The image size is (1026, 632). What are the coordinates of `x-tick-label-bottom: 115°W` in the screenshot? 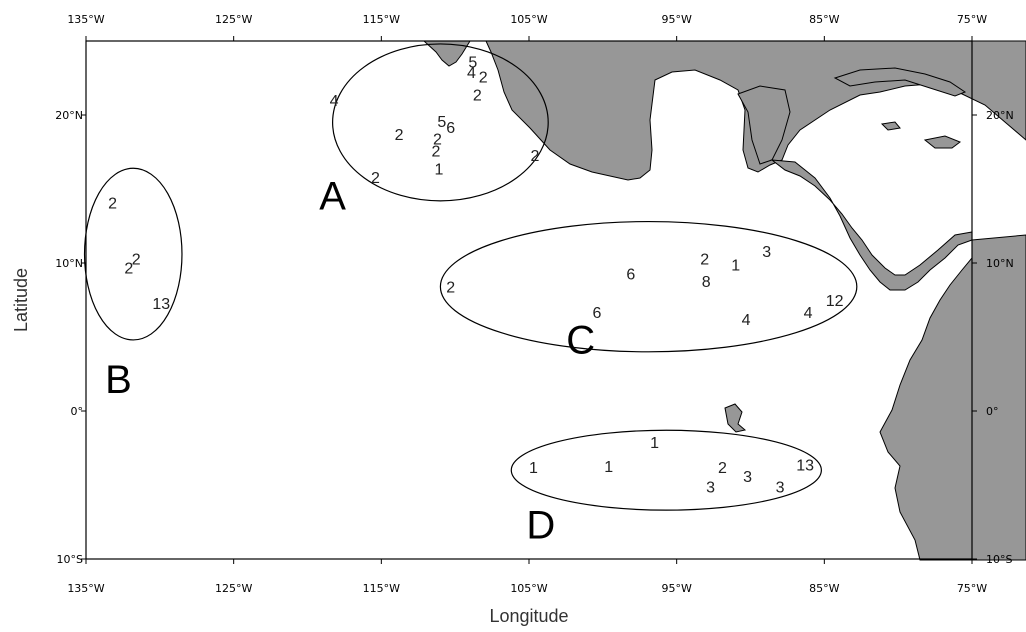 It's located at (381, 588).